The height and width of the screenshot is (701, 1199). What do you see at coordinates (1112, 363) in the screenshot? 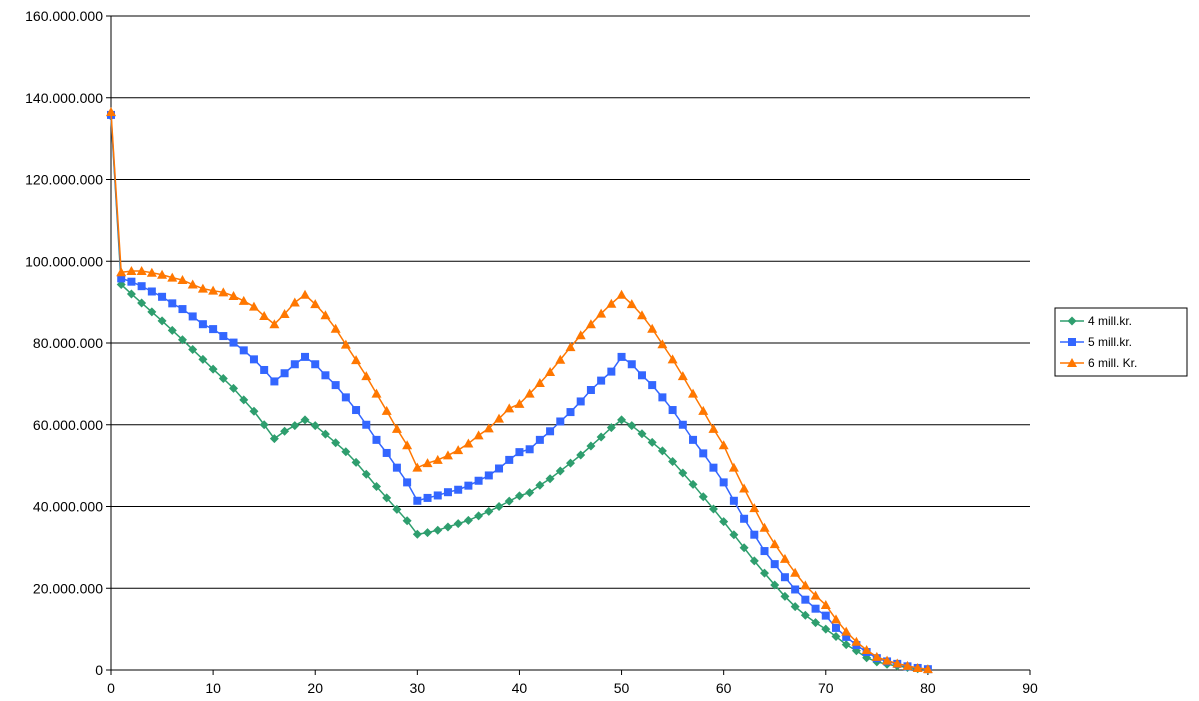
I see `legend-label: 6 mill. Kr.` at bounding box center [1112, 363].